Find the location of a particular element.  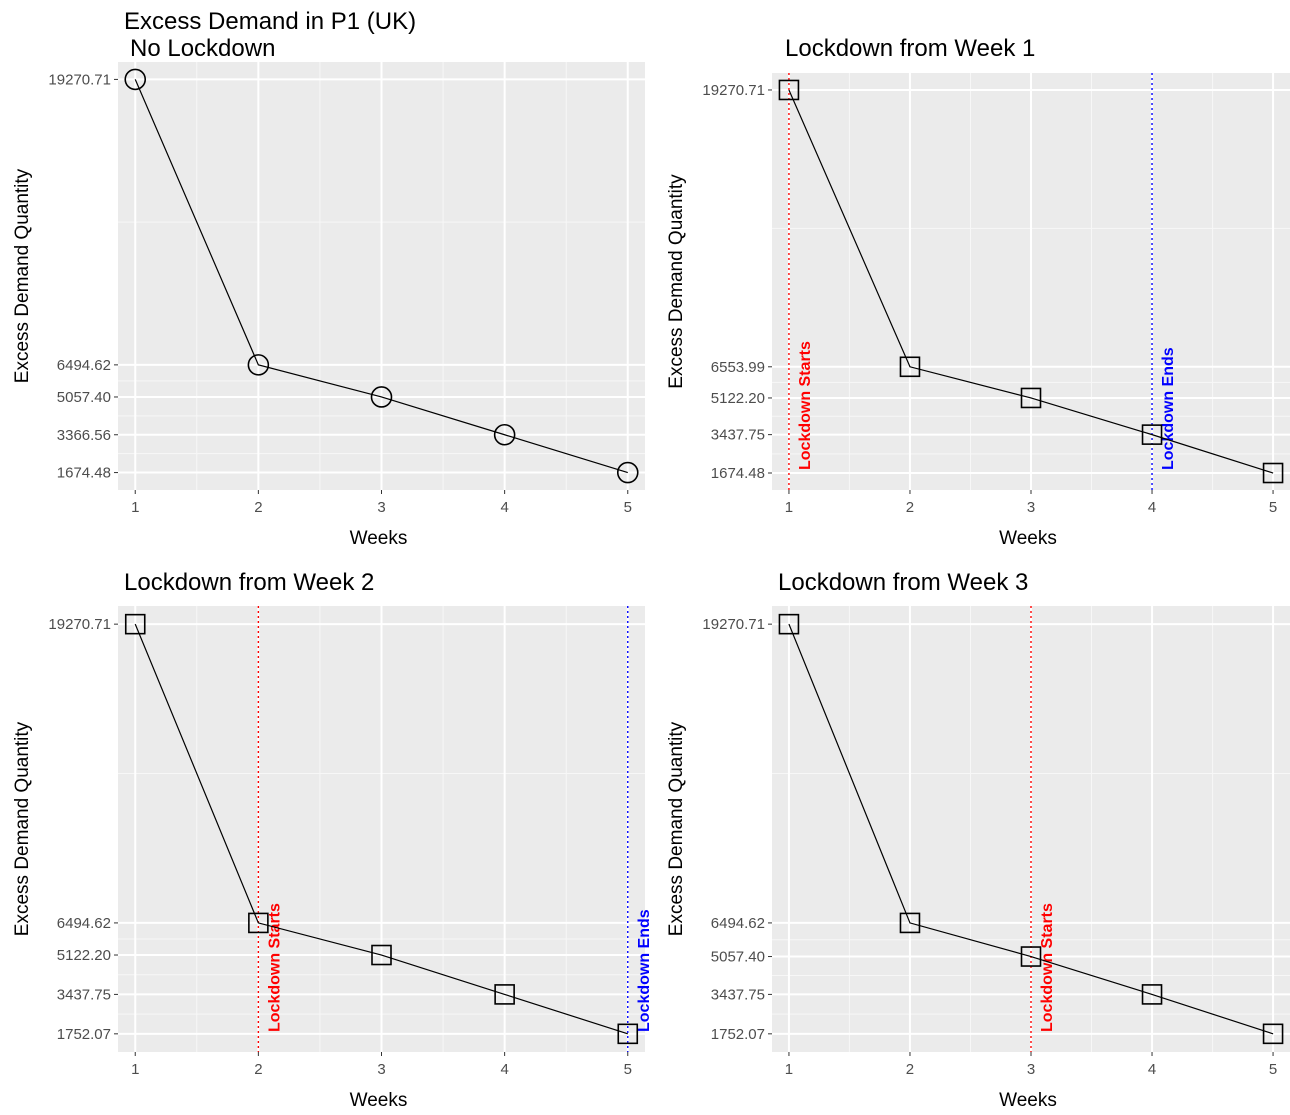

panel-title: Lockdown from Week 2 is located at coordinates (249, 582).